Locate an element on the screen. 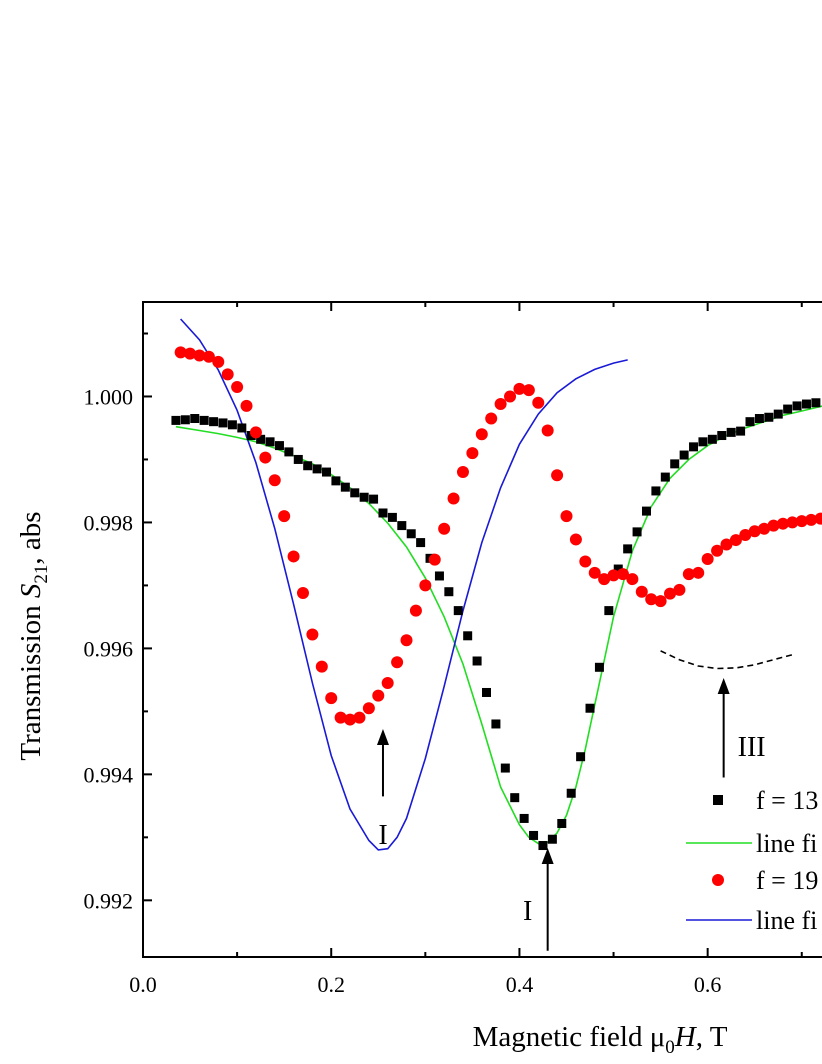 The width and height of the screenshot is (822, 1064). y-axis: 0.992 0.994 0.996 0.998 1.000 is located at coordinates (118, 622).